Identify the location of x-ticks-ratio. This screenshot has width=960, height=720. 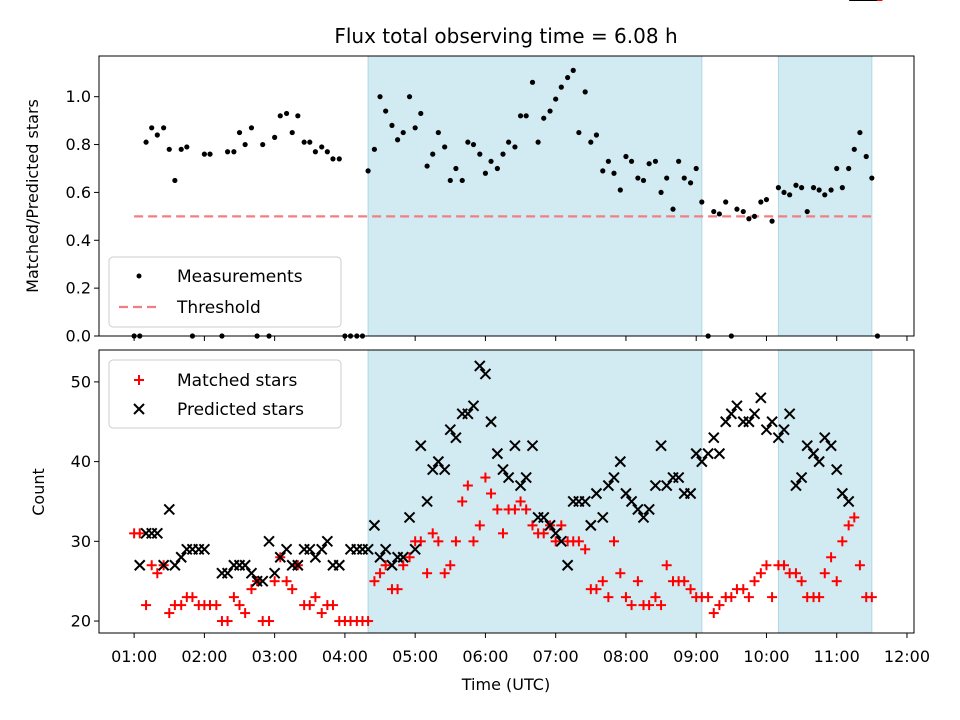
(520, 338).